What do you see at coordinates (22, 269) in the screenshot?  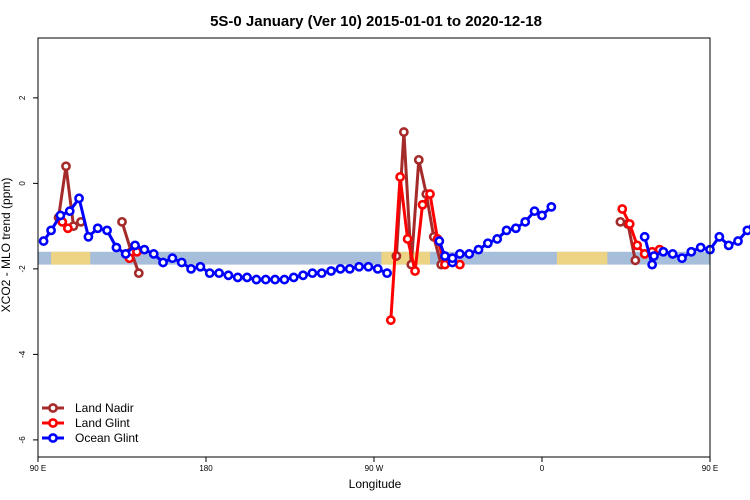 I see `y-tick-label: -2` at bounding box center [22, 269].